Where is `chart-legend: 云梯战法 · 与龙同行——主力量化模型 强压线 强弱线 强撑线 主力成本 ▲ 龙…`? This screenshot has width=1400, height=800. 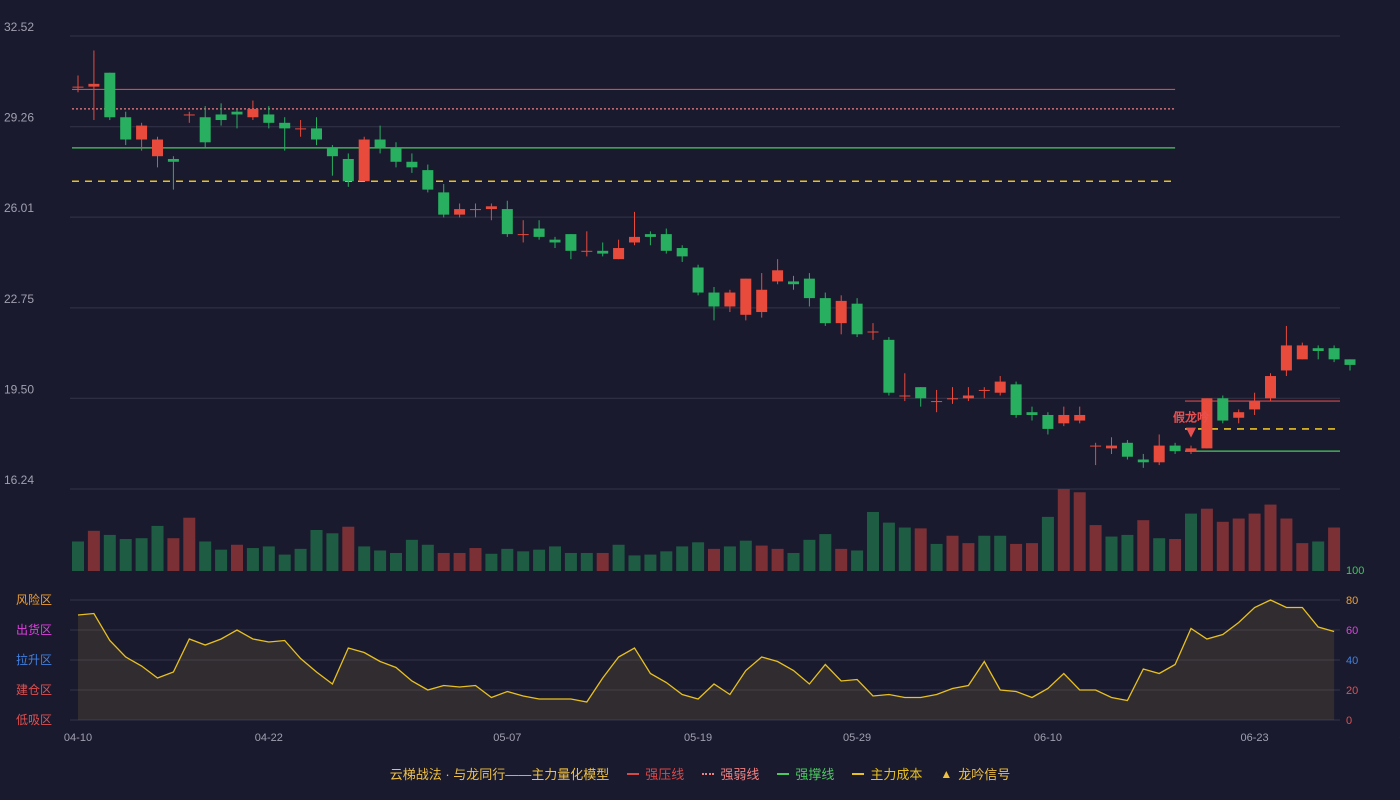
chart-legend: 云梯战法 · 与龙同行——主力量化模型 强压线 强弱线 强撑线 主力成本 ▲ 龙… is located at coordinates (700, 773).